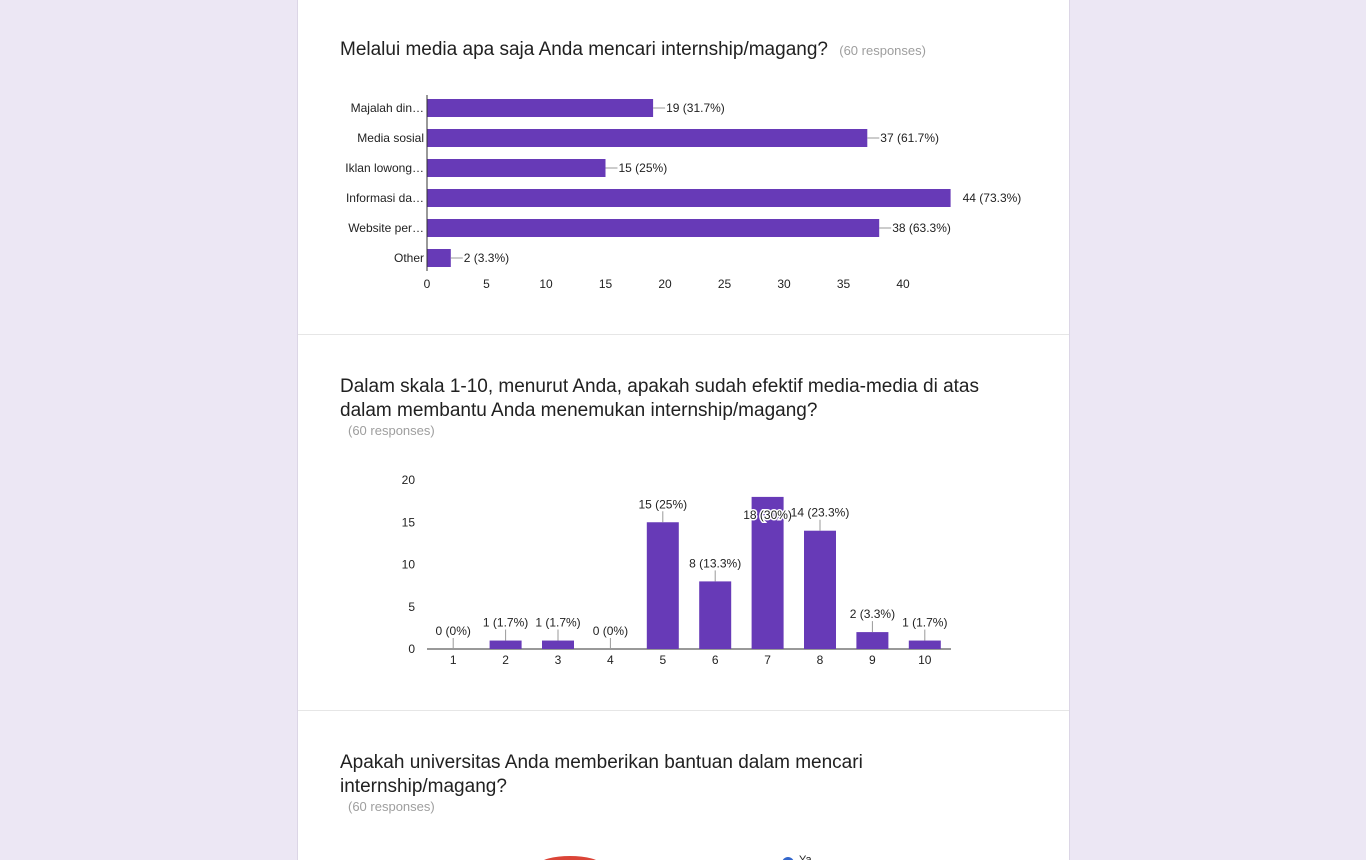 This screenshot has width=1366, height=860. Describe the element at coordinates (678, 857) in the screenshot. I see `pie-chart-partial: Ya` at that location.